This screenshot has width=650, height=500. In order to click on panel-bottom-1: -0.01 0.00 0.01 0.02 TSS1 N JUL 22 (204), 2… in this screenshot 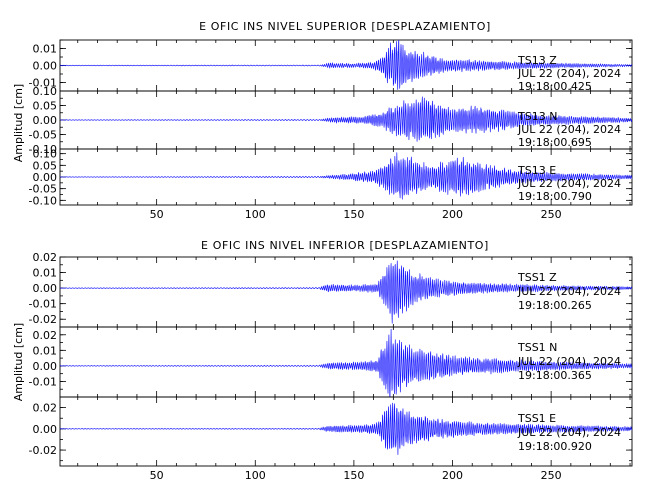, I will do `click(331, 362)`.